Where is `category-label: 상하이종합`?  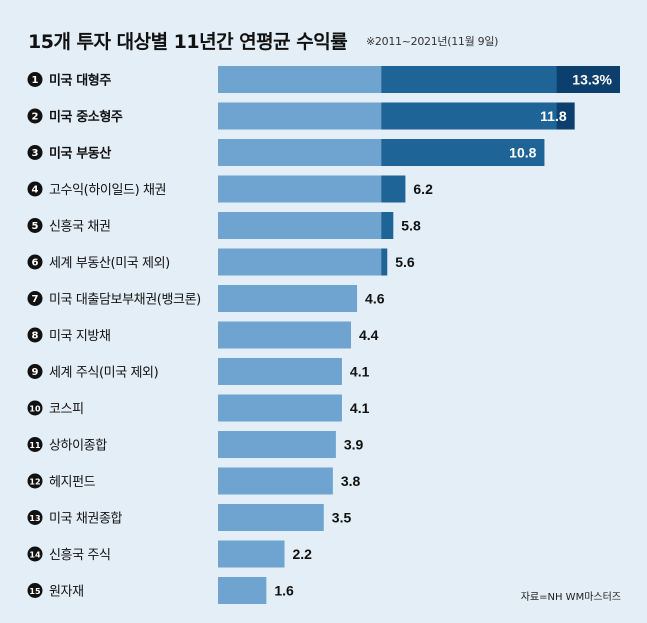
category-label: 상하이종합 is located at coordinates (78, 446).